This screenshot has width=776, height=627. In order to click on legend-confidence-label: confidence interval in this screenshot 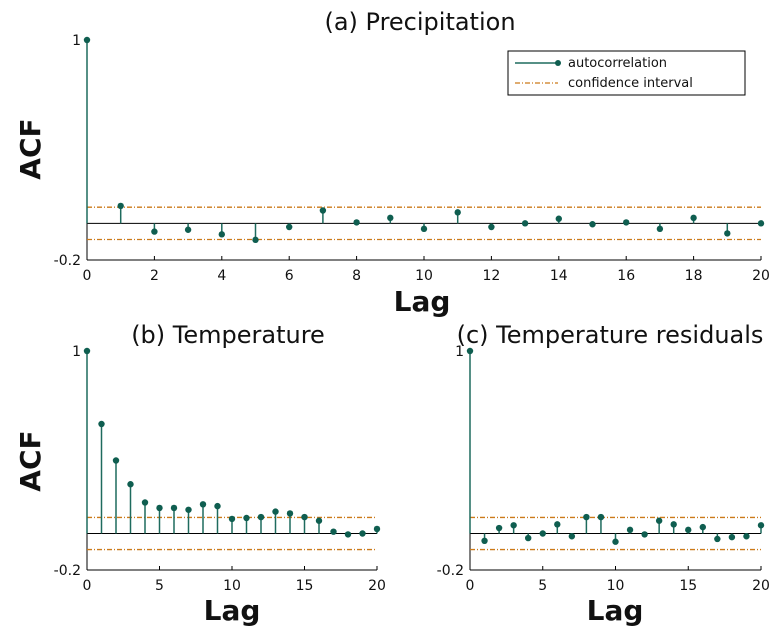, I will do `click(630, 83)`.